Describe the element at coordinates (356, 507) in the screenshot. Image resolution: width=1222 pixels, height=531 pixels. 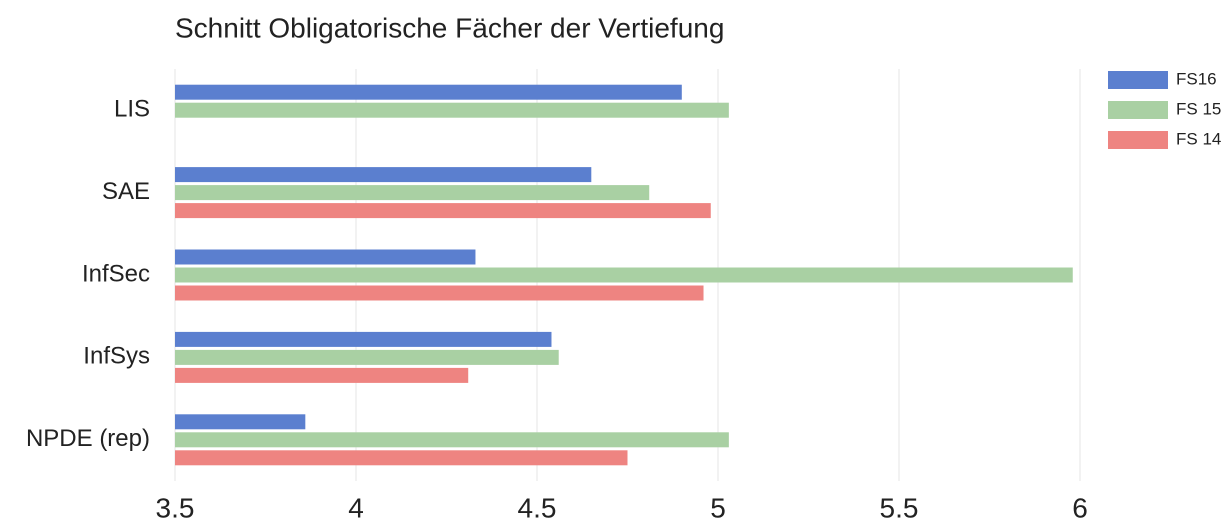
I see `x-tick-label: 4` at that location.